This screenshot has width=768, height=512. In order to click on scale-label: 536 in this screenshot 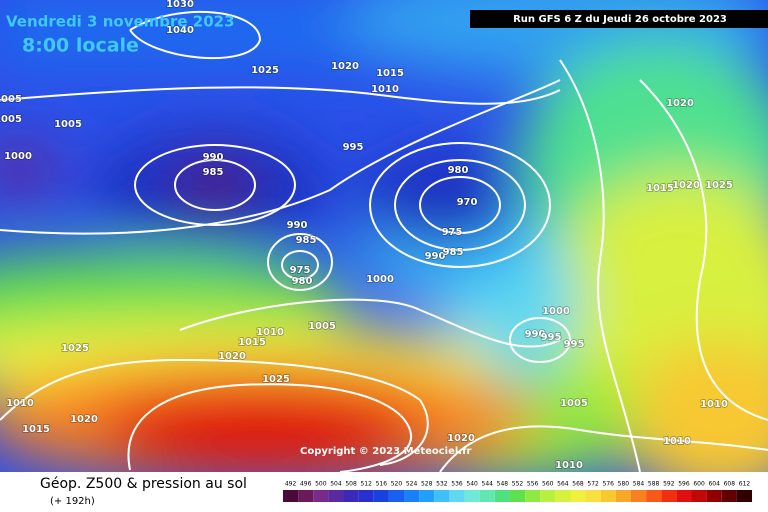, I will do `click(457, 484)`.